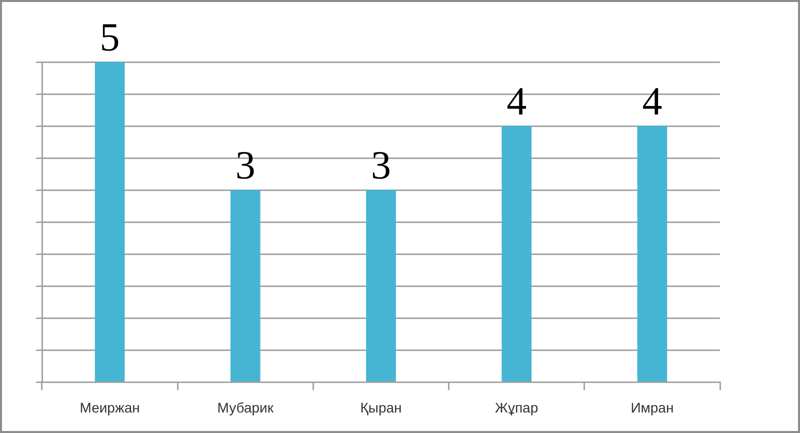  What do you see at coordinates (516, 407) in the screenshot?
I see `x-tick-label: Жұпар` at bounding box center [516, 407].